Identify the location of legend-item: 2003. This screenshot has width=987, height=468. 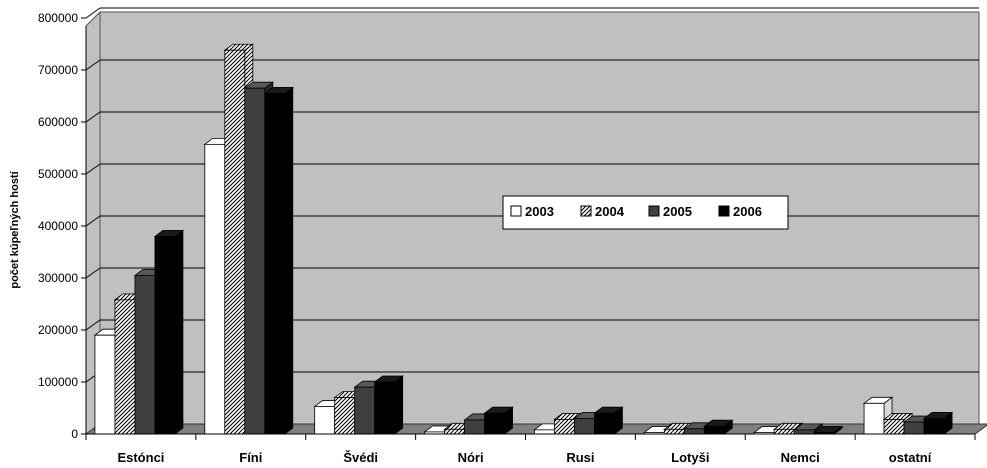
(532, 211).